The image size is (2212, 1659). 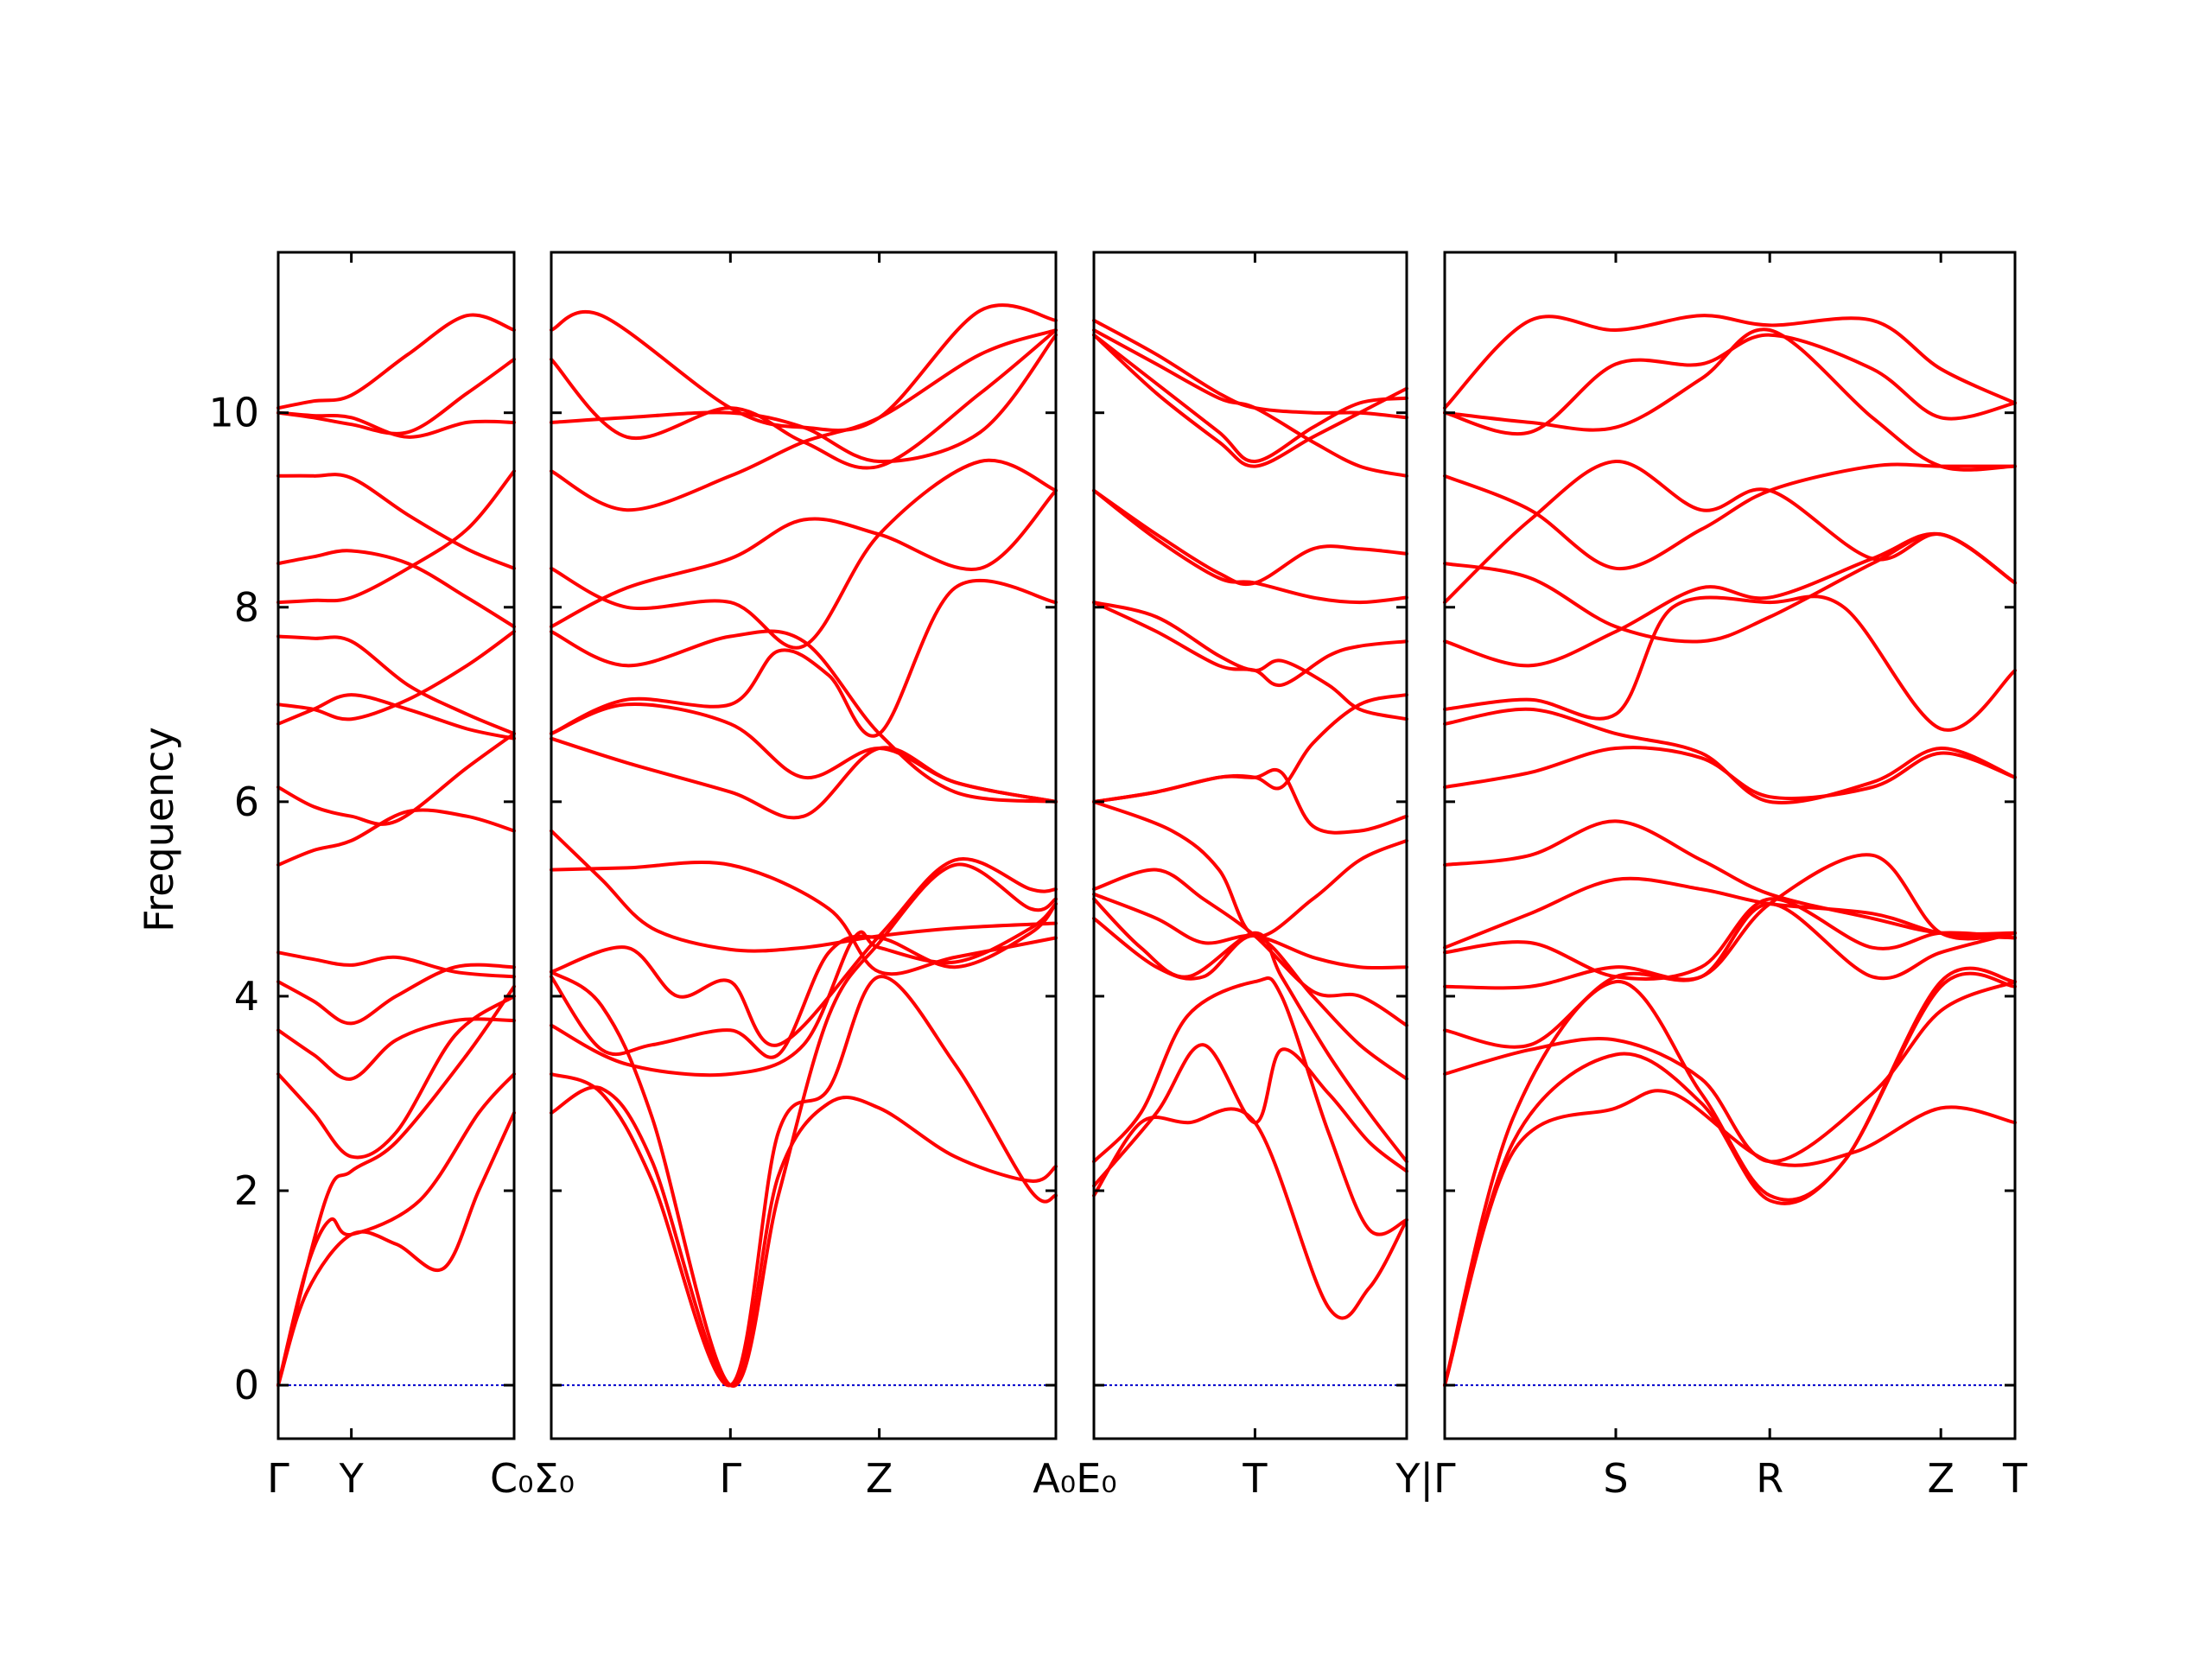 I want to click on panel-3: T, so click(x=1250, y=876).